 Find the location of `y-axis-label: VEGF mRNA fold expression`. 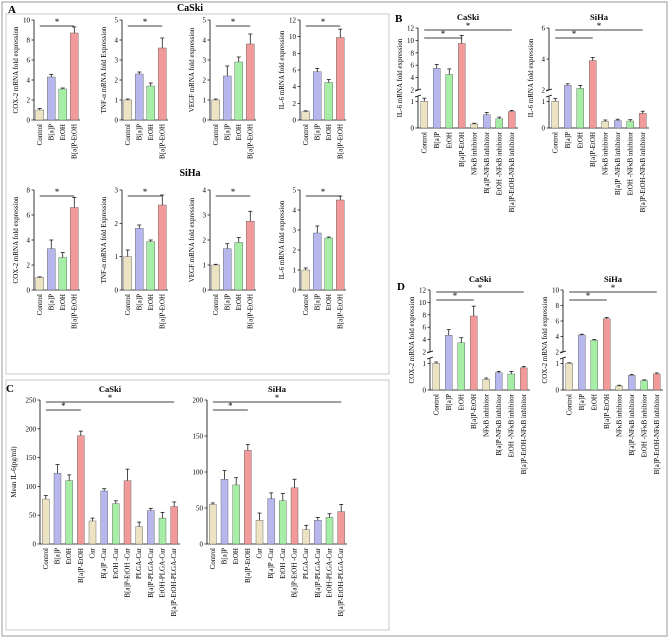

y-axis-label: VEGF mRNA fold expression is located at coordinates (192, 69).